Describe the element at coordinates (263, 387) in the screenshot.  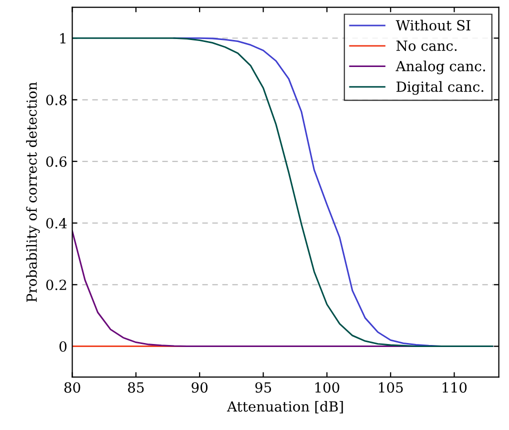
I see `x-tick-label: 95` at that location.